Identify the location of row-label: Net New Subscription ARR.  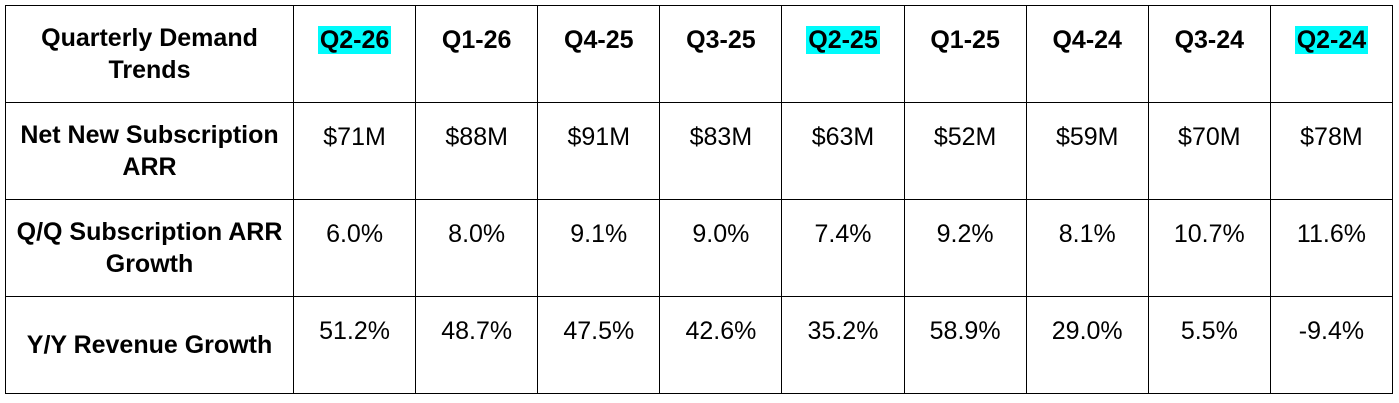
(149, 151).